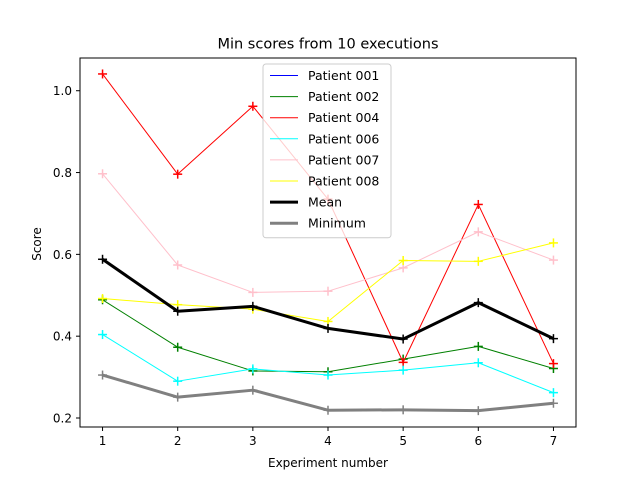  I want to click on legend-box, so click(327, 151).